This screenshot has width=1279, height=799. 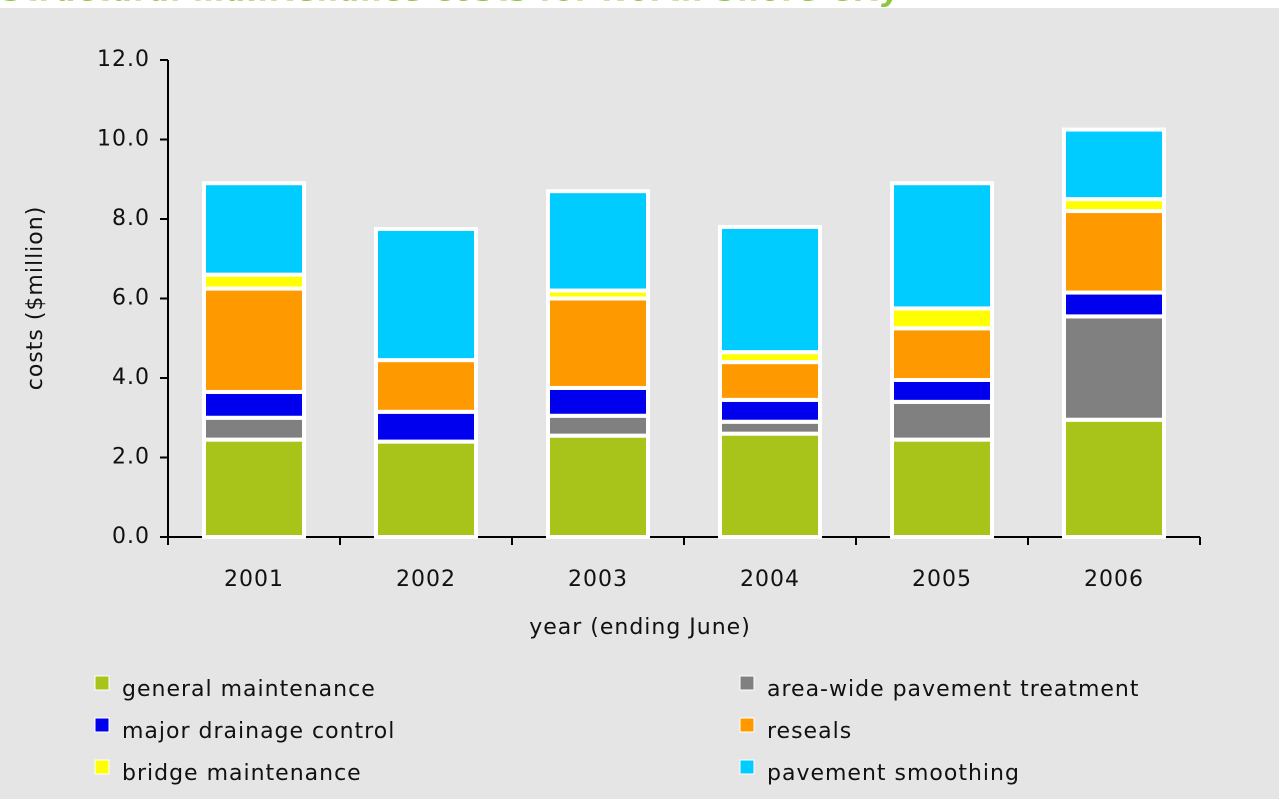 I want to click on y-tick-label: 8.0, so click(x=131, y=218).